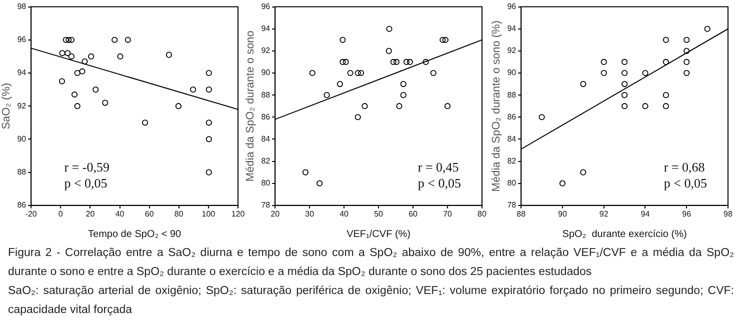  What do you see at coordinates (91, 213) in the screenshot?
I see `x-tick-label: 20` at bounding box center [91, 213].